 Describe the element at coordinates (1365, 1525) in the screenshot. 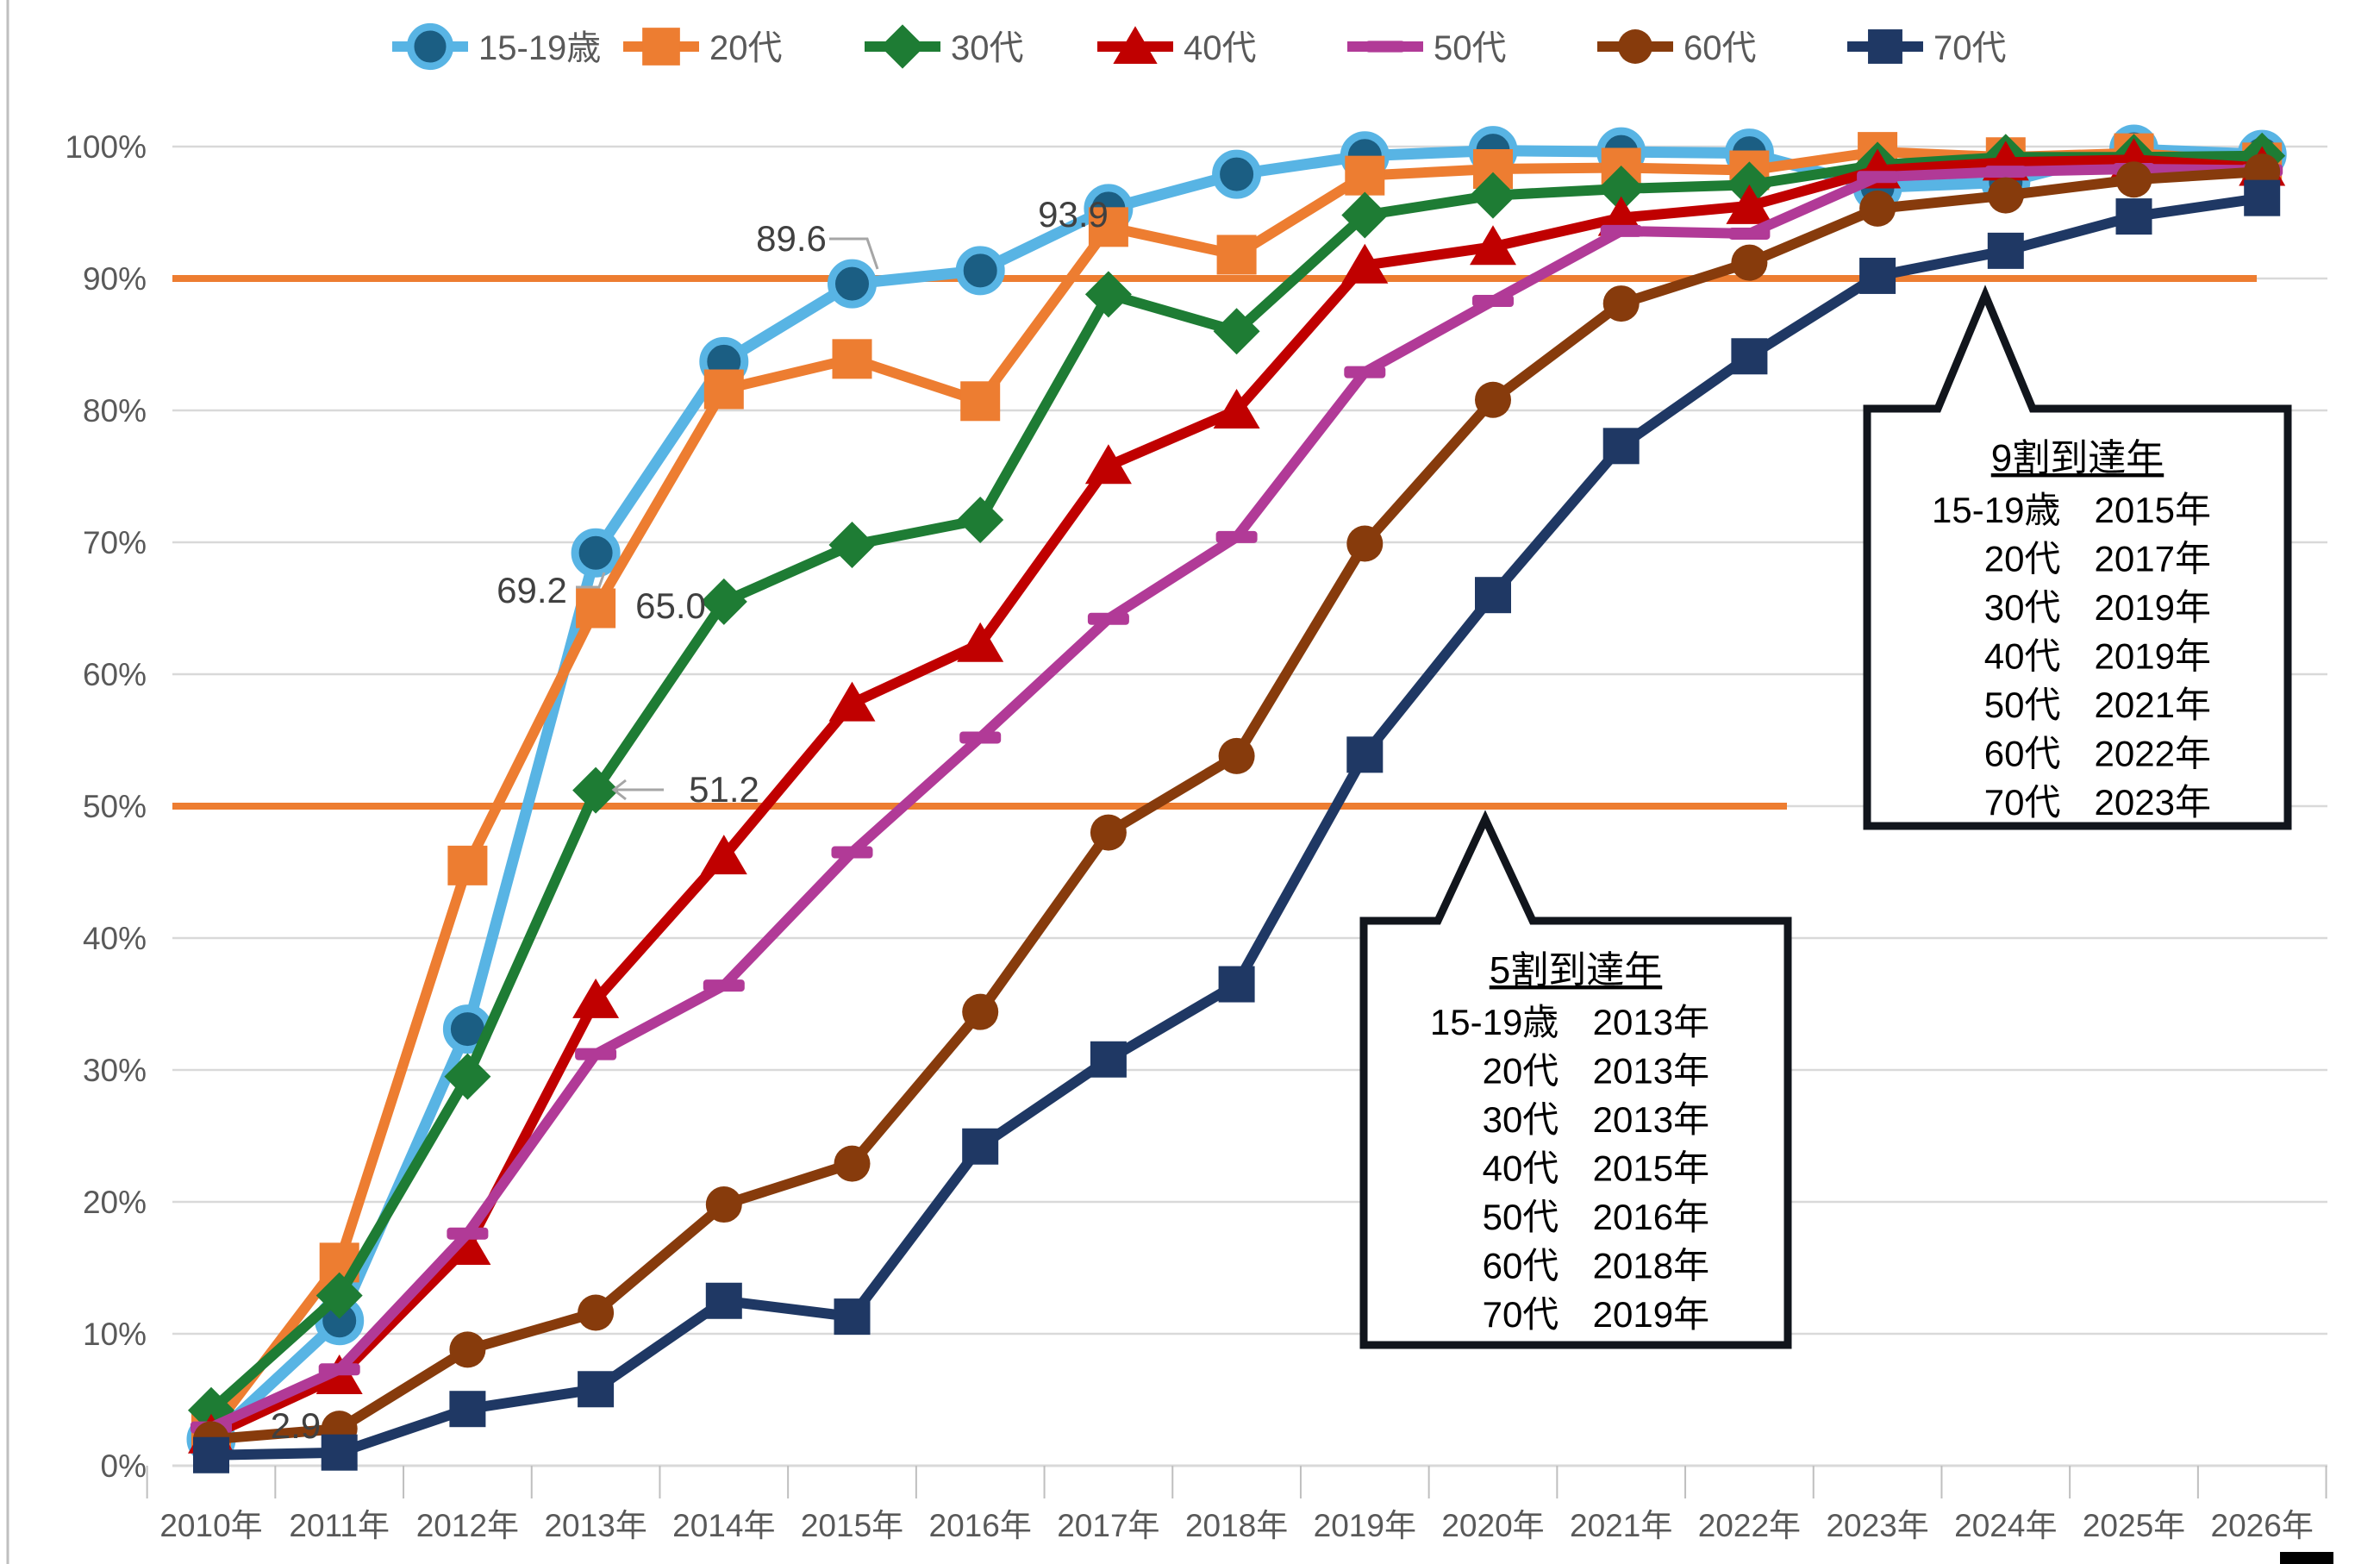

I see `x-axis-tick-label: 2019年` at that location.